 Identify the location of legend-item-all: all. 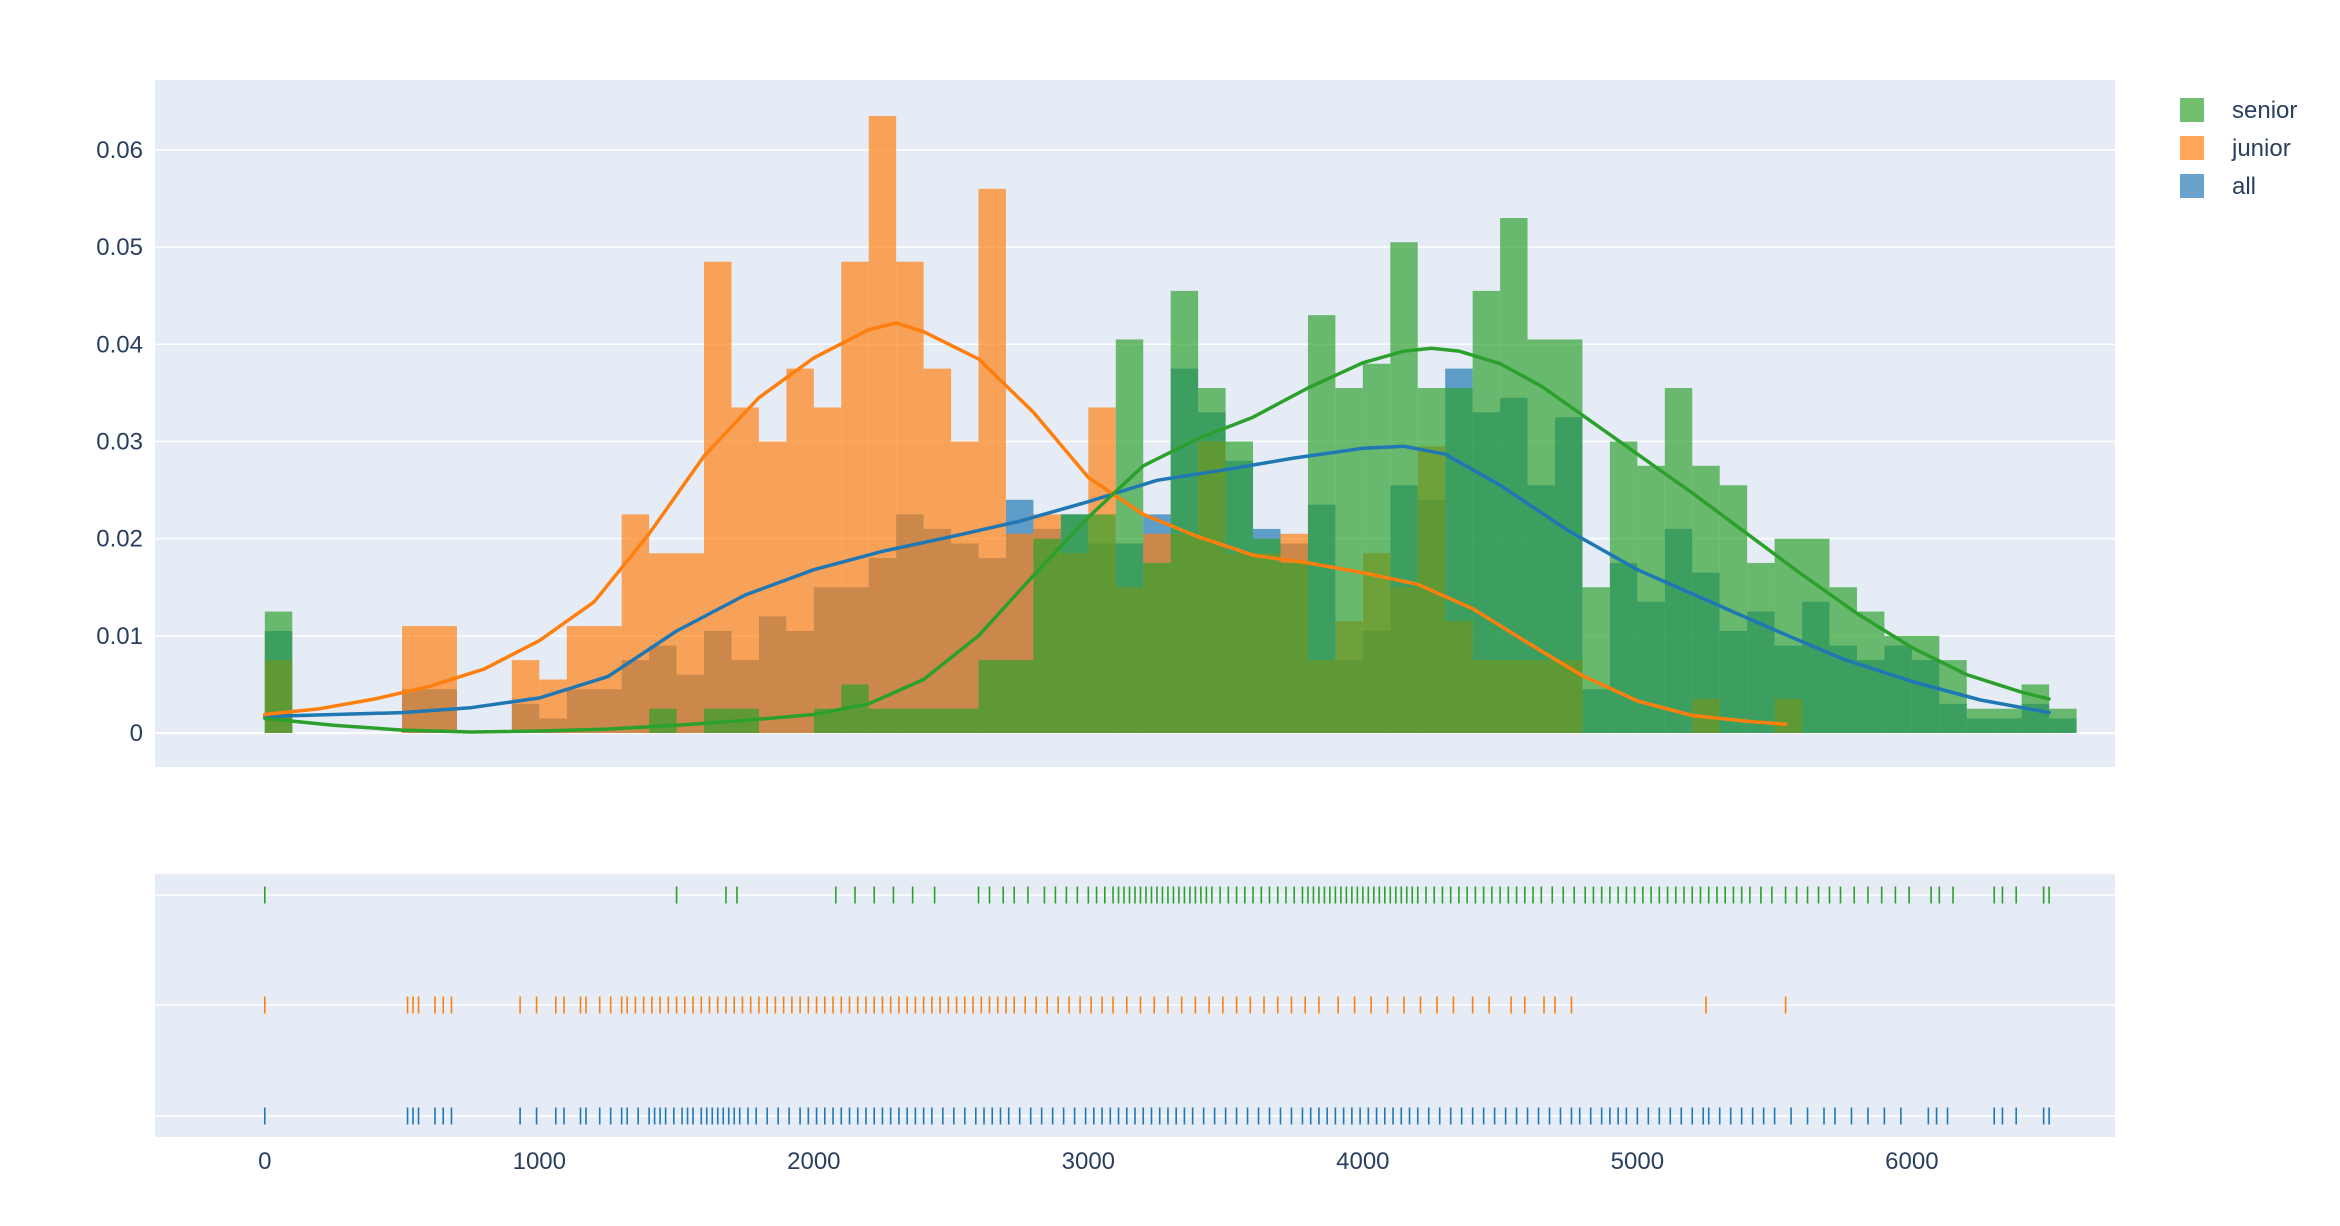
(2218, 186).